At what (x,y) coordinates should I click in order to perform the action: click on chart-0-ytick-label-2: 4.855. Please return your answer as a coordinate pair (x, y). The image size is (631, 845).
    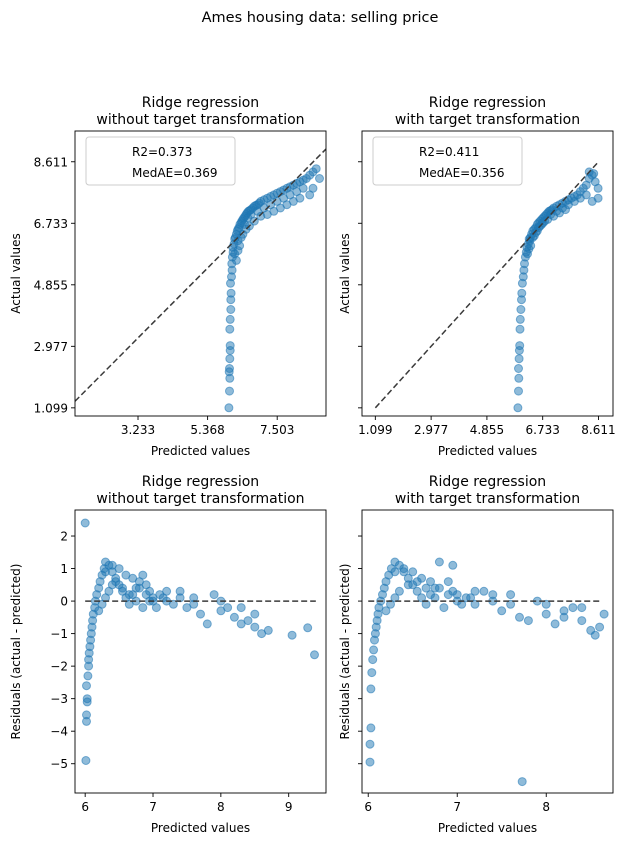
    Looking at the image, I should click on (51, 285).